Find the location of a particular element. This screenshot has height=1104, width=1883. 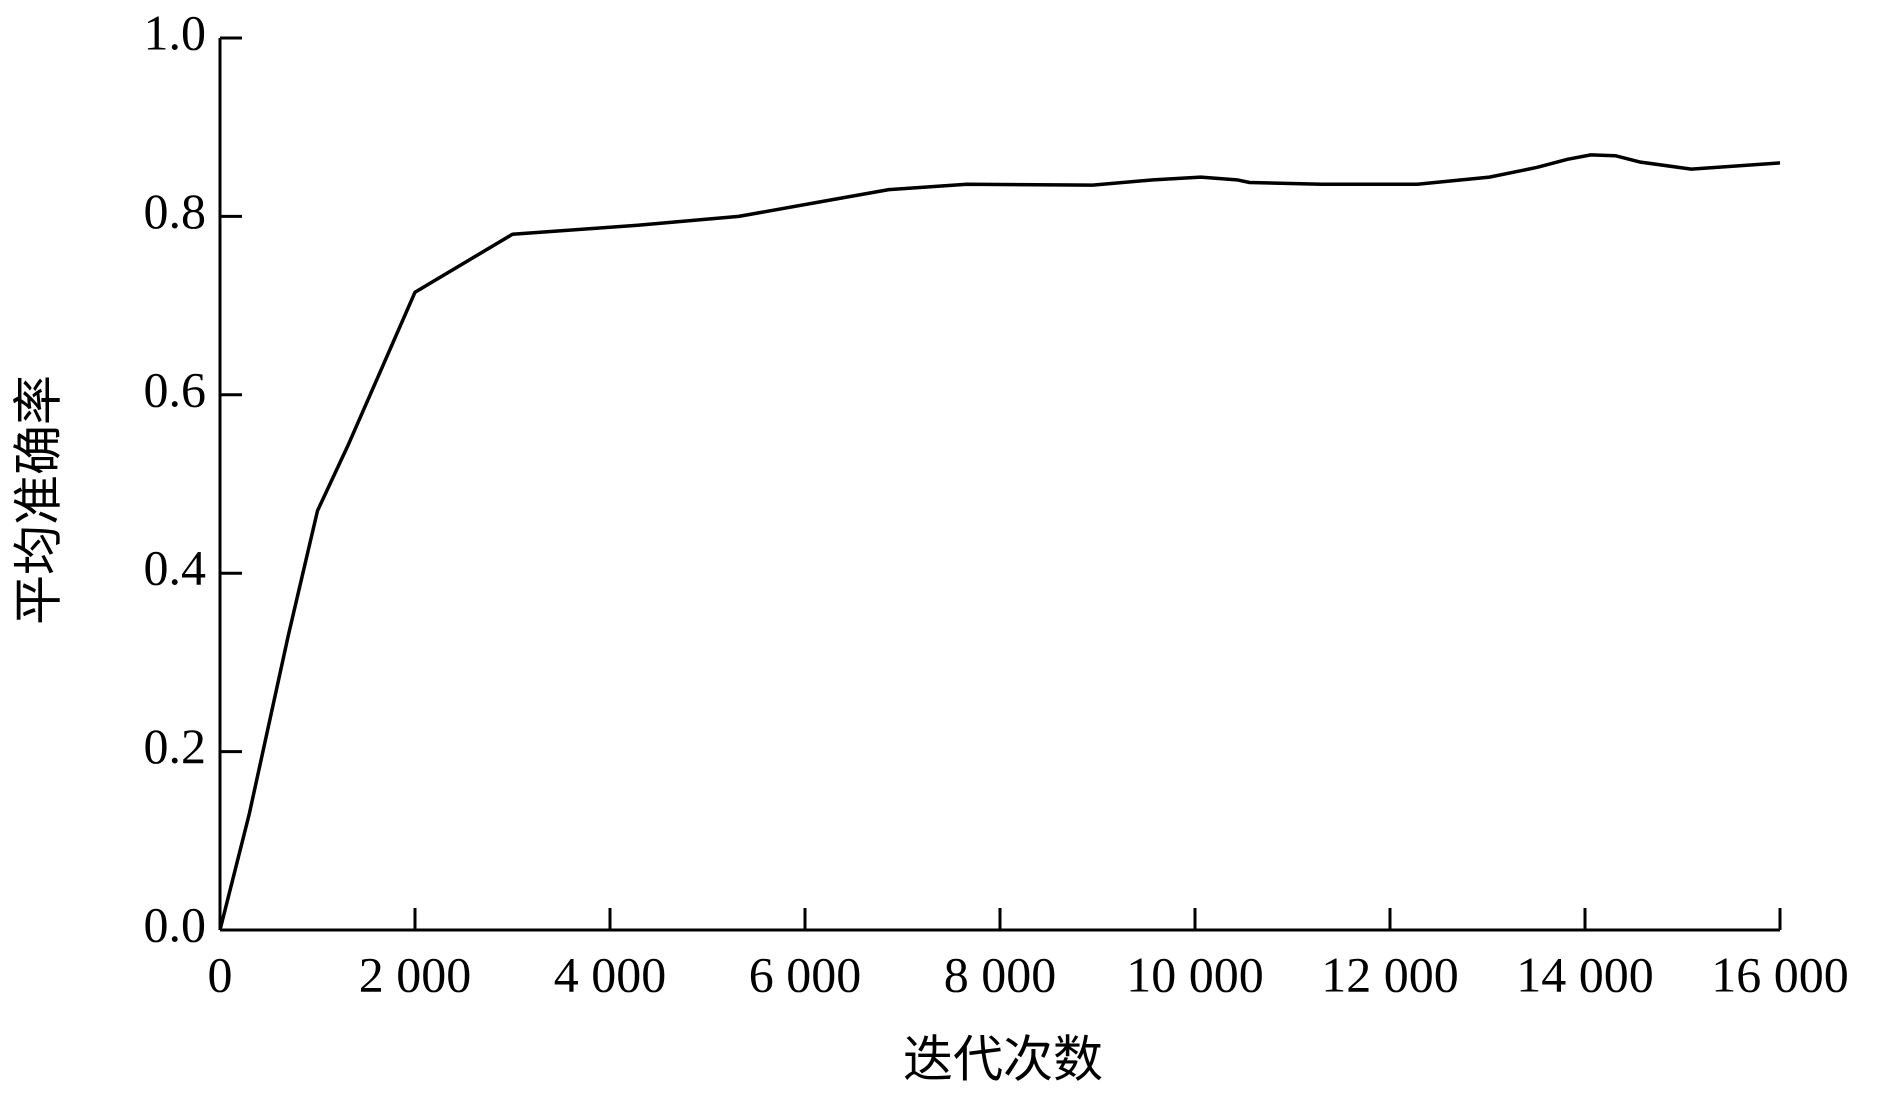

y-tick-label: 0.6 is located at coordinates (175, 389).